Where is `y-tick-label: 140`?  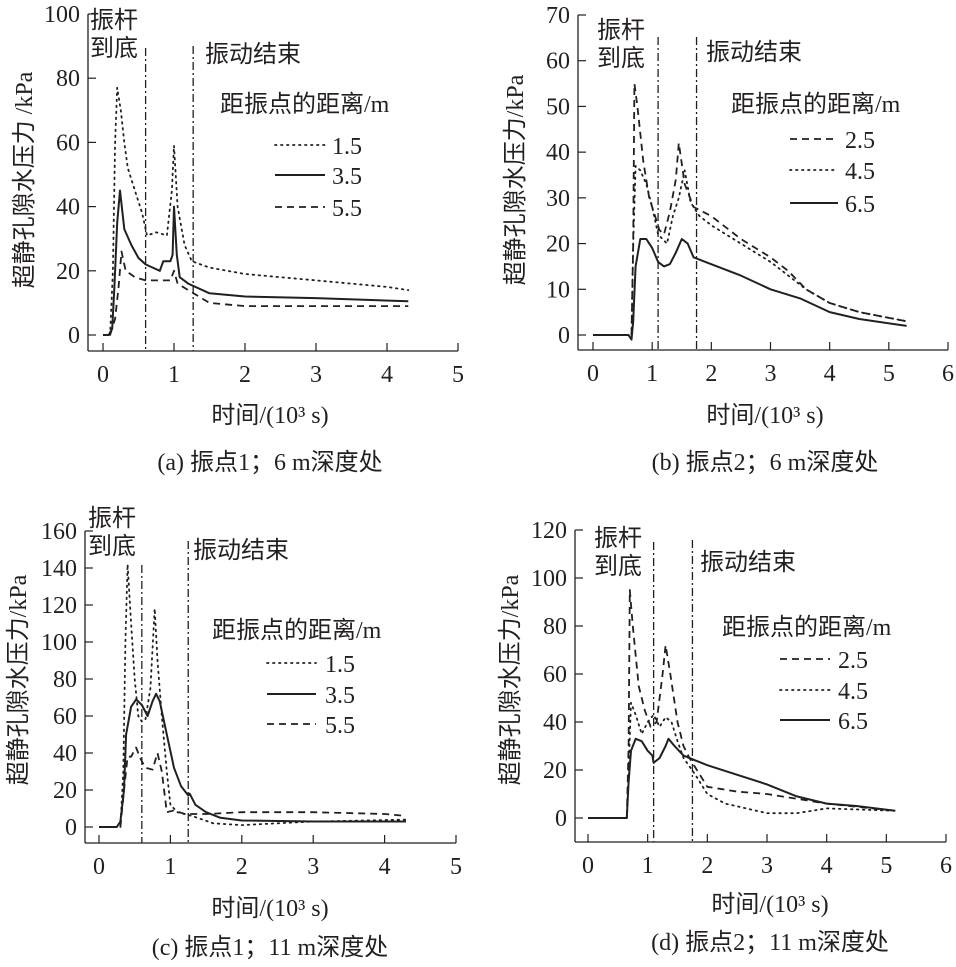
y-tick-label: 140 is located at coordinates (59, 569).